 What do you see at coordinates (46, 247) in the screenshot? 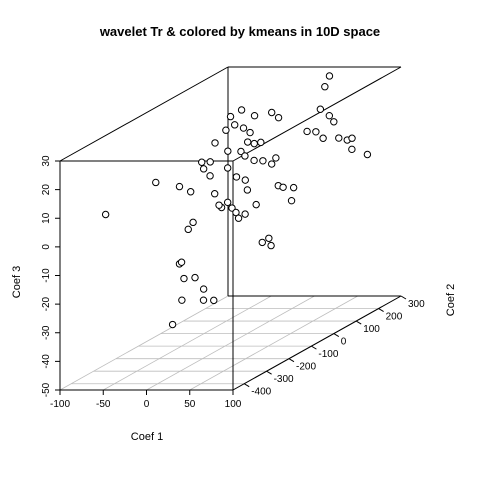
I see `z-tick-label: 0` at bounding box center [46, 247].